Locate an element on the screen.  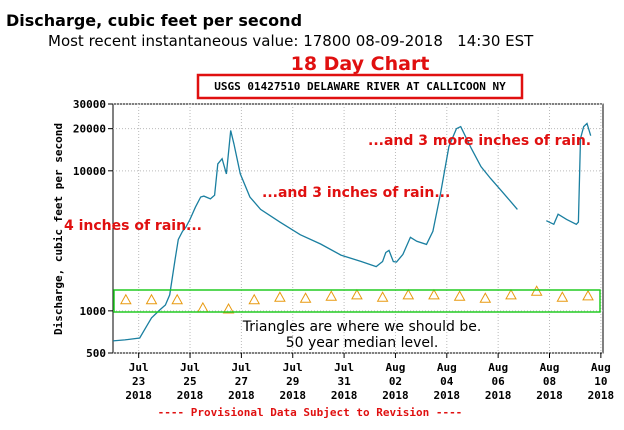
y-tick-label: 30000 is located at coordinates (89, 104).